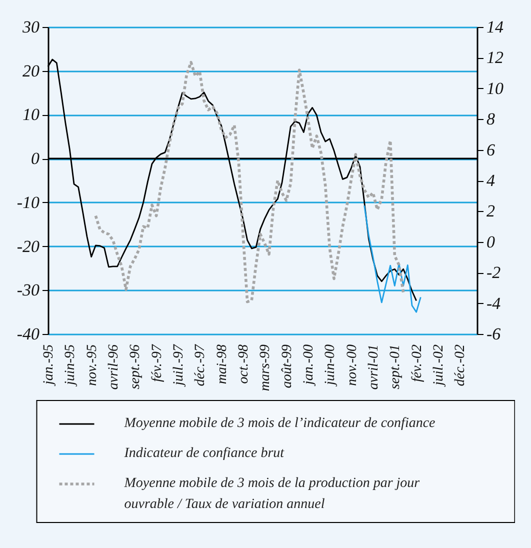 This screenshot has height=548, width=531. I want to click on x-tick-label: juin-00, so click(330, 365).